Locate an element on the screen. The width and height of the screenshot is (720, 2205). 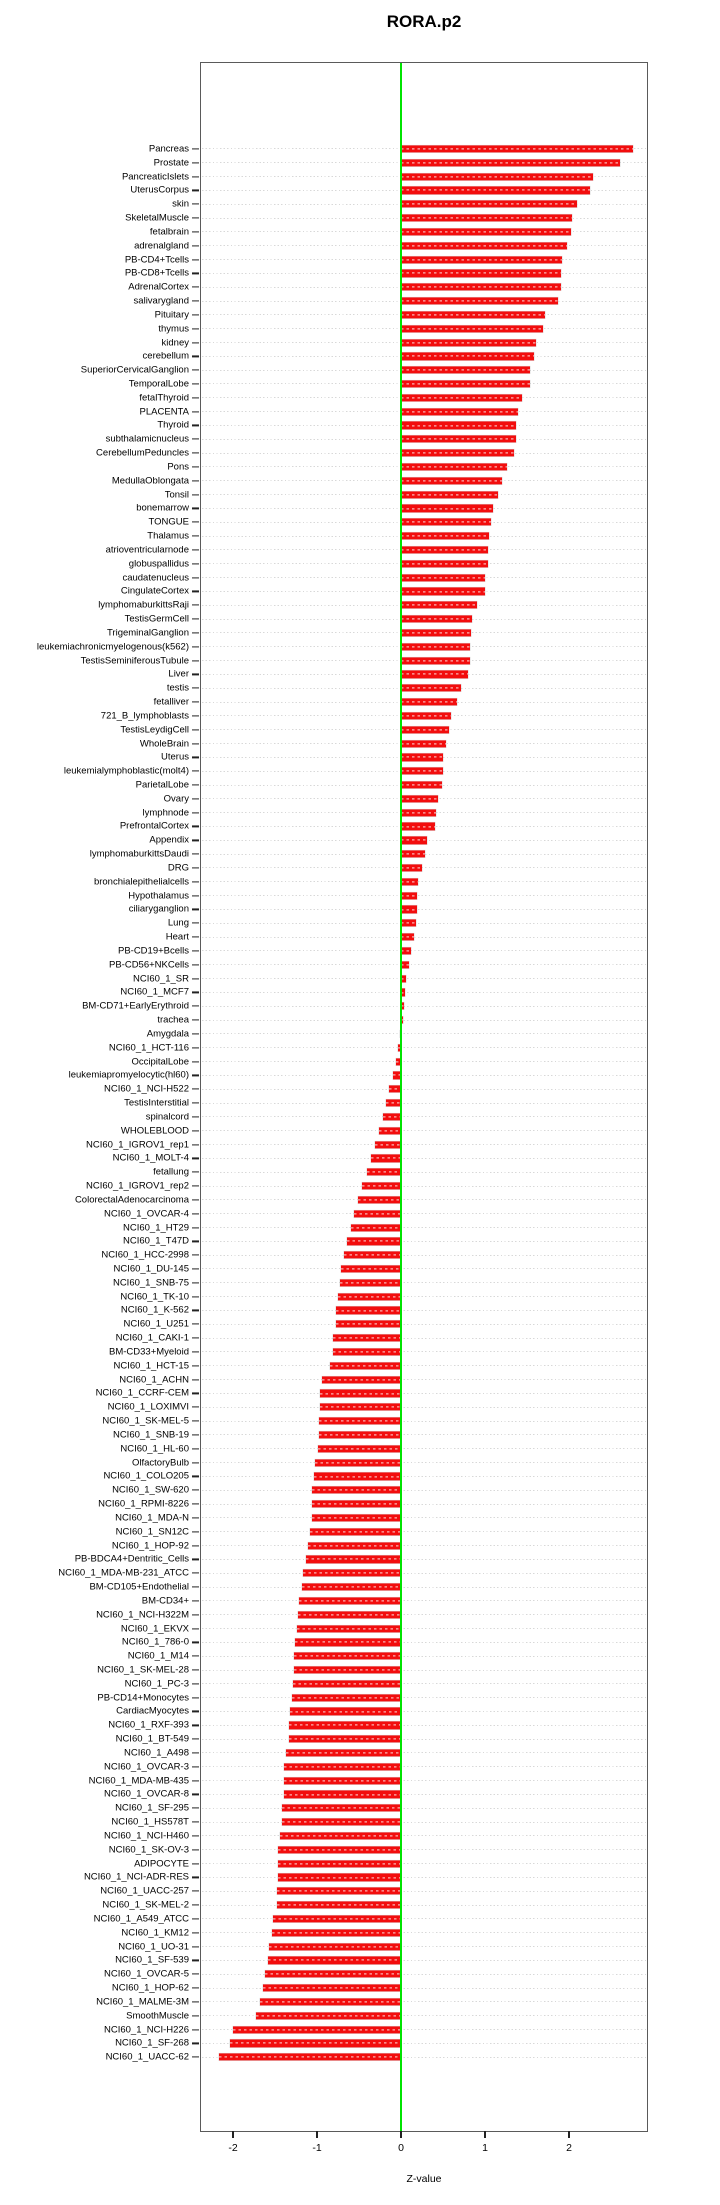
category-label: Uterus is located at coordinates (175, 757).